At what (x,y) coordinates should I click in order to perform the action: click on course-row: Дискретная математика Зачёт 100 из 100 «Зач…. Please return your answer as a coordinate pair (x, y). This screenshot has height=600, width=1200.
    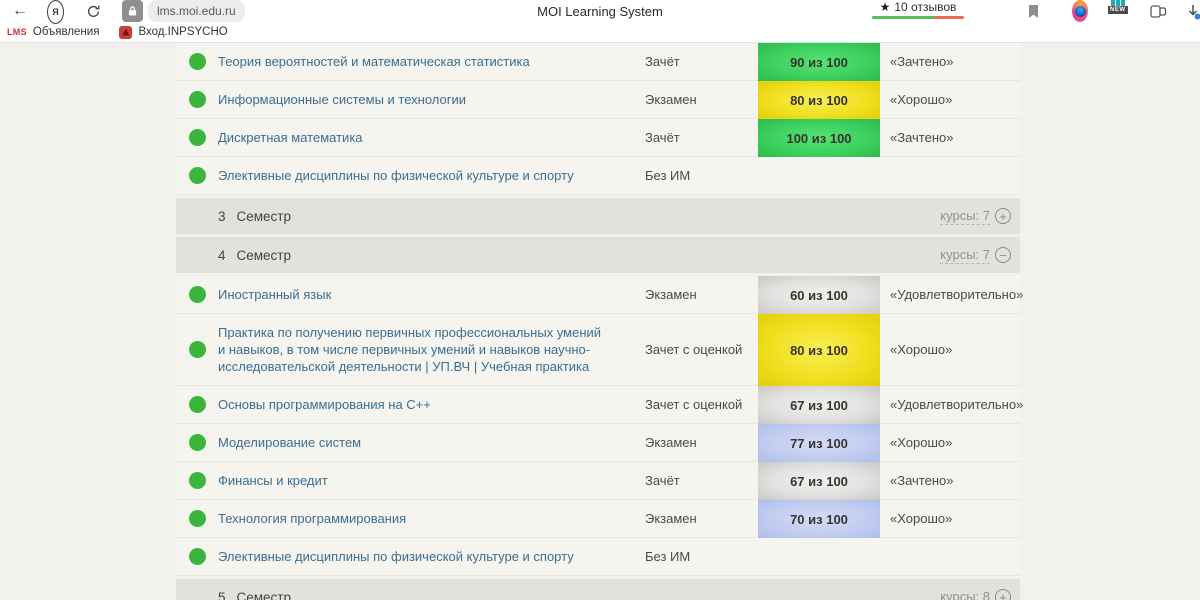
    Looking at the image, I should click on (598, 138).